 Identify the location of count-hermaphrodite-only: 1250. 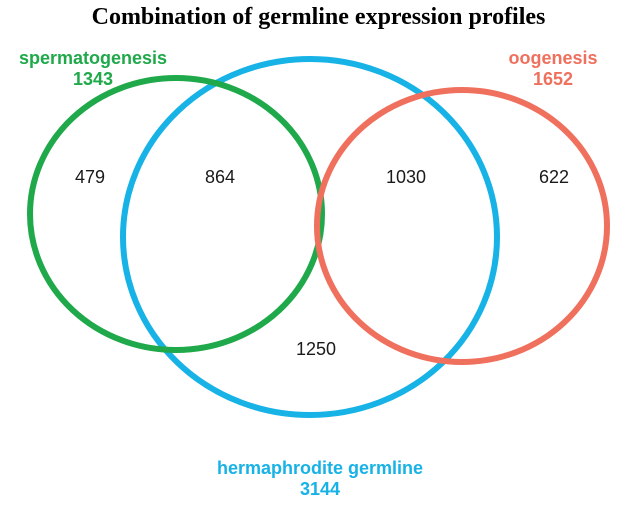
(316, 349).